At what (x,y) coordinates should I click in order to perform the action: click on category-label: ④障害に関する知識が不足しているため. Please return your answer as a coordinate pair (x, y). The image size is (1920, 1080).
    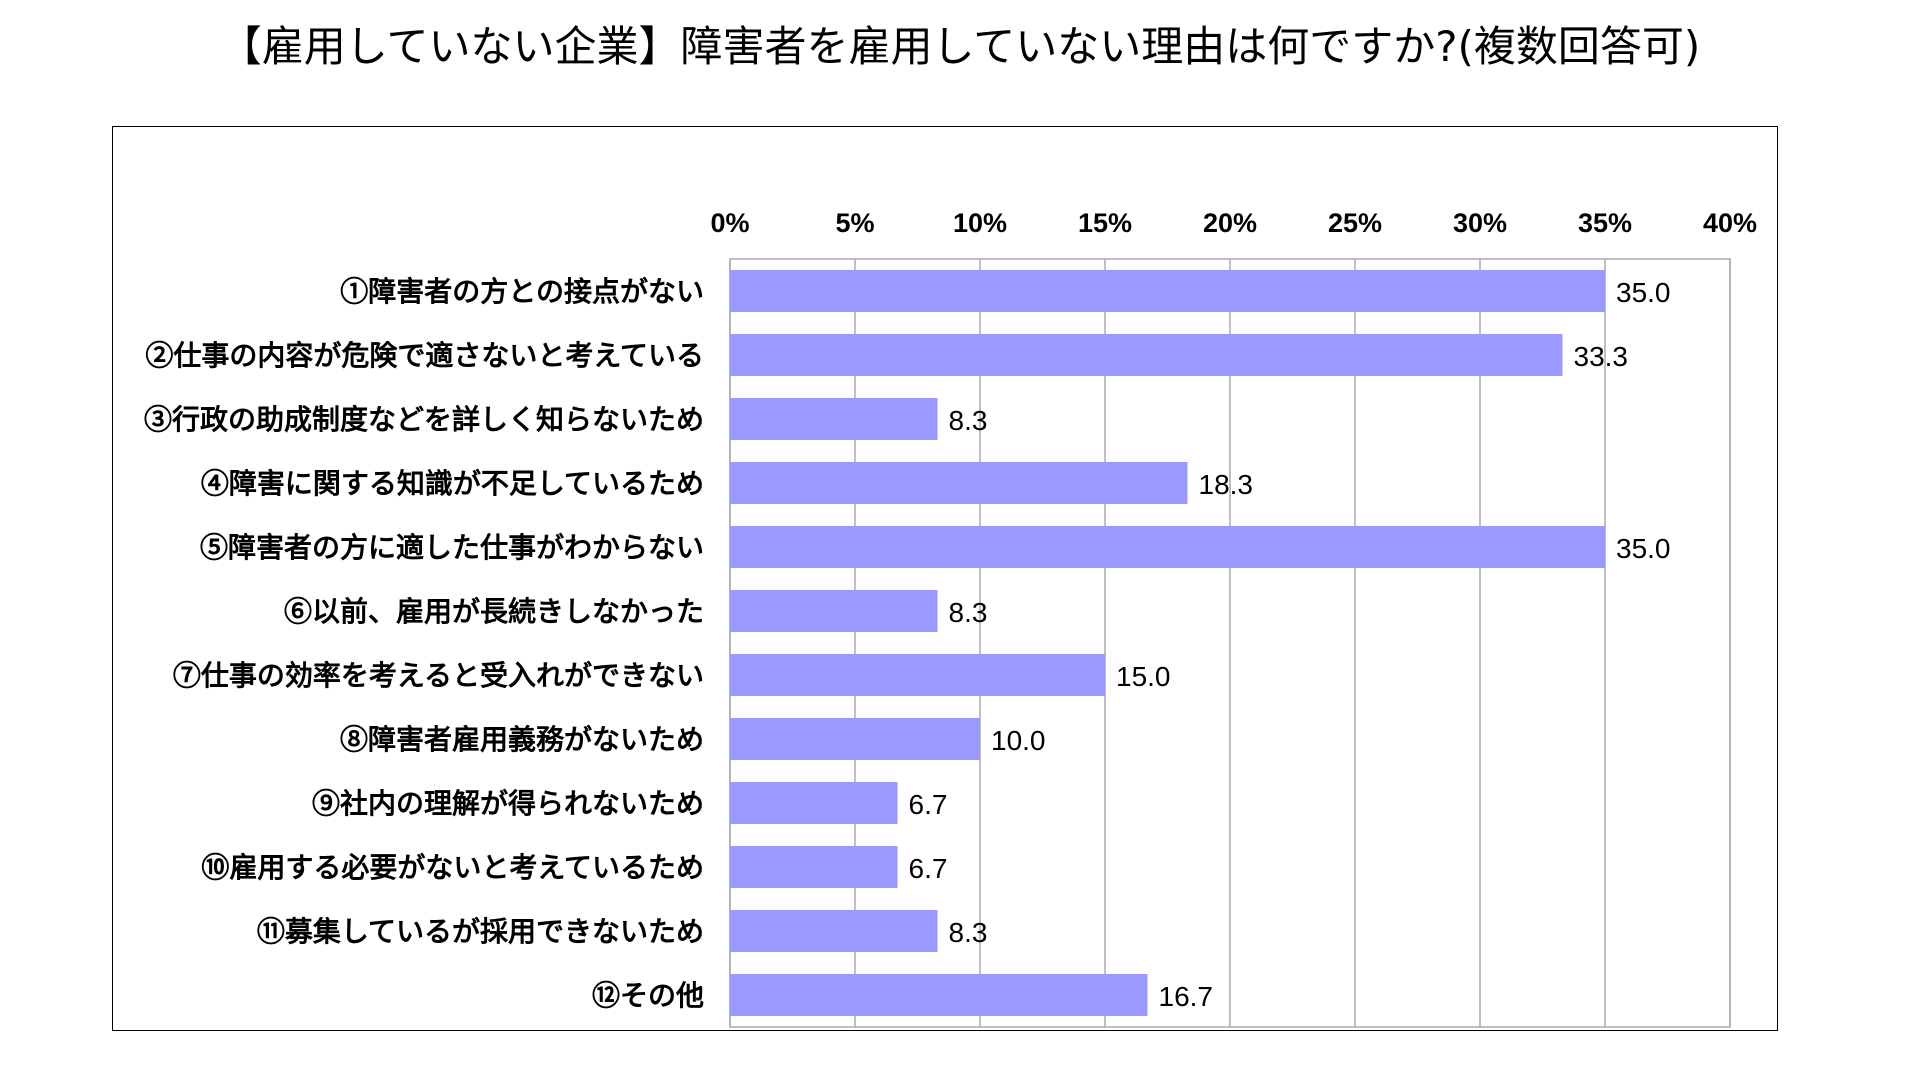
    Looking at the image, I should click on (452, 483).